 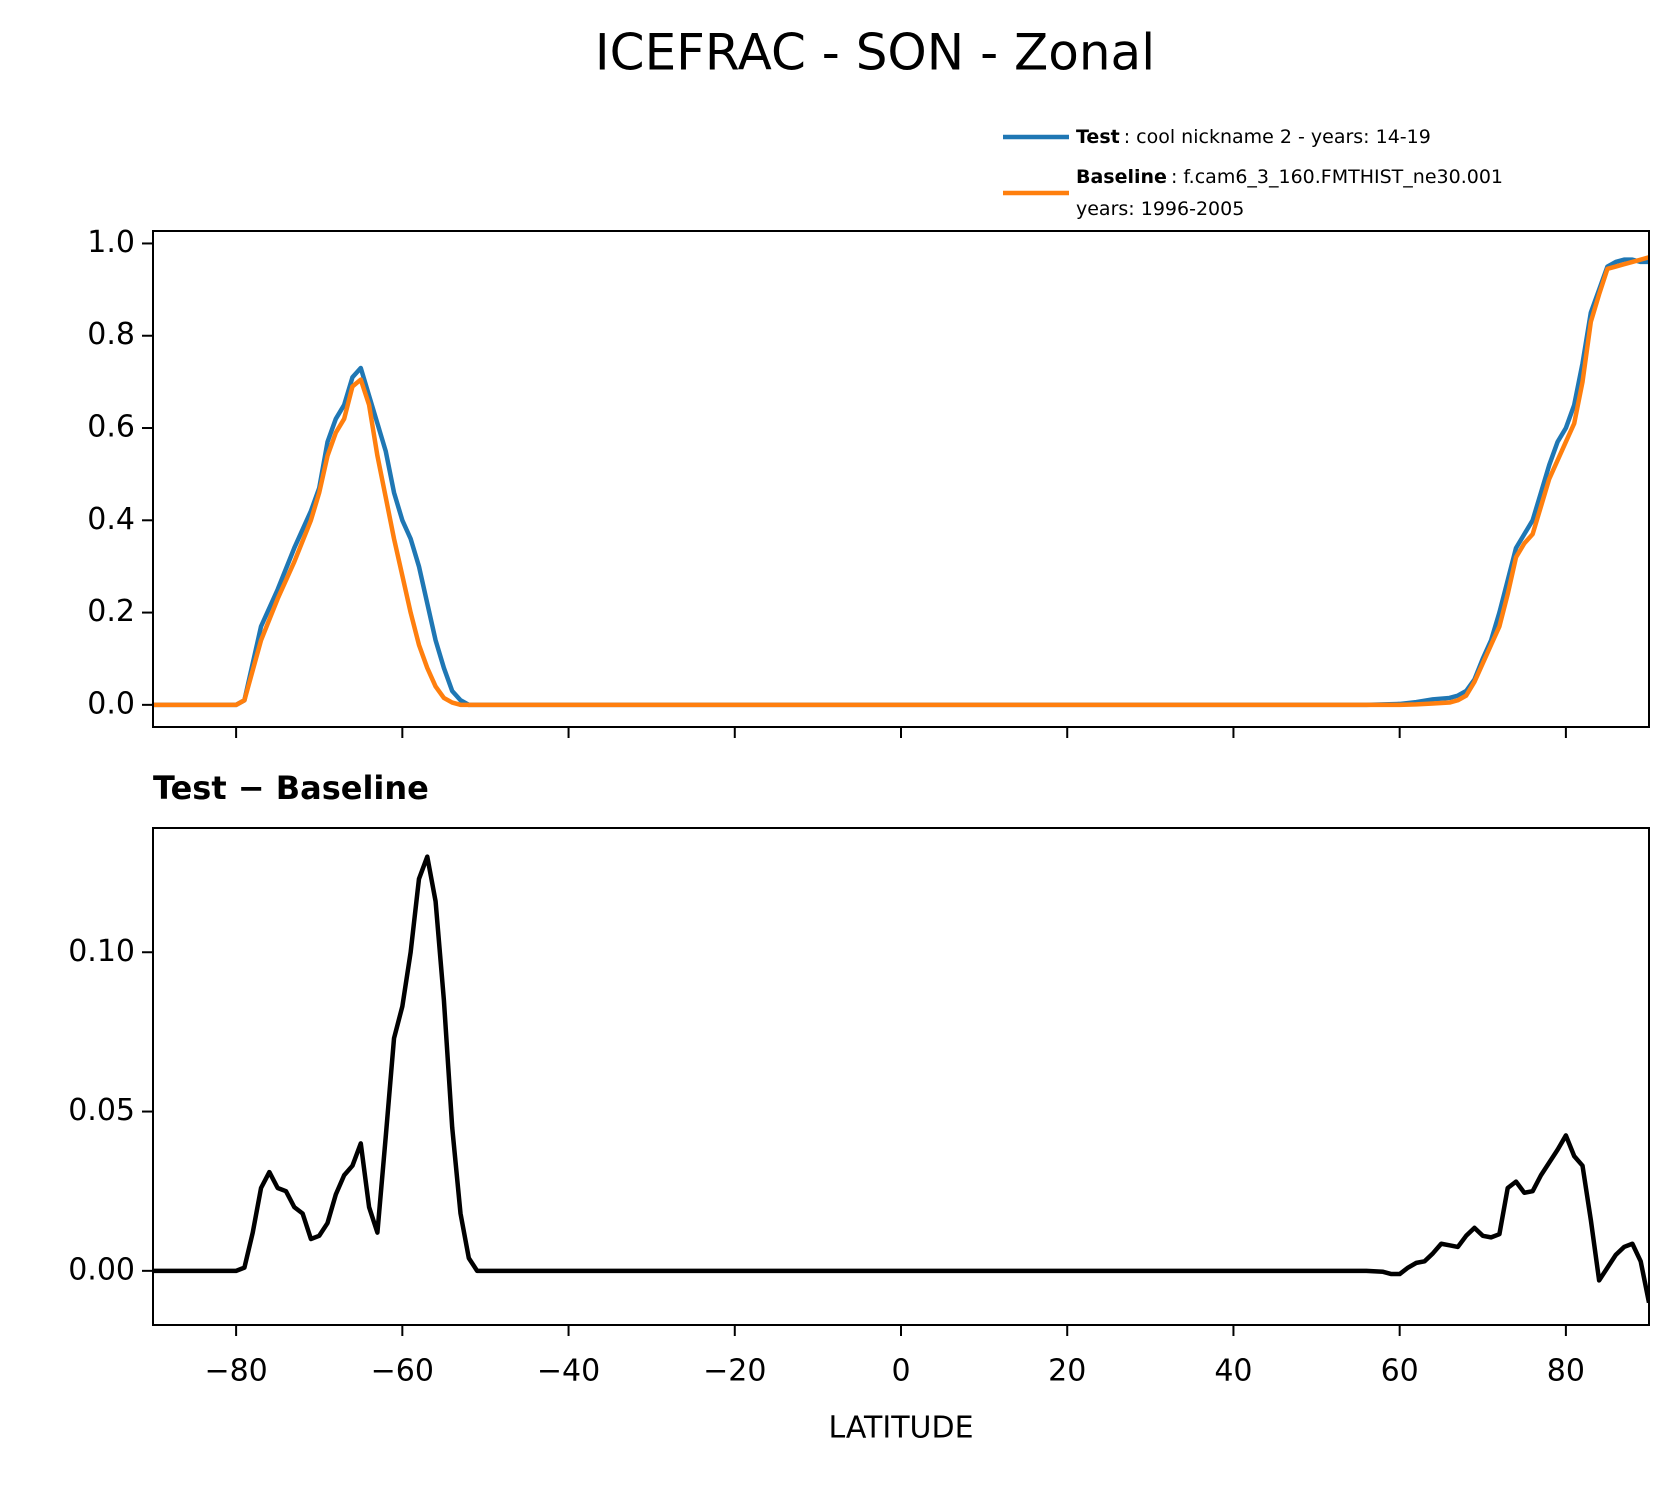 I want to click on axes-title: Test − Baseline, so click(x=291, y=788).